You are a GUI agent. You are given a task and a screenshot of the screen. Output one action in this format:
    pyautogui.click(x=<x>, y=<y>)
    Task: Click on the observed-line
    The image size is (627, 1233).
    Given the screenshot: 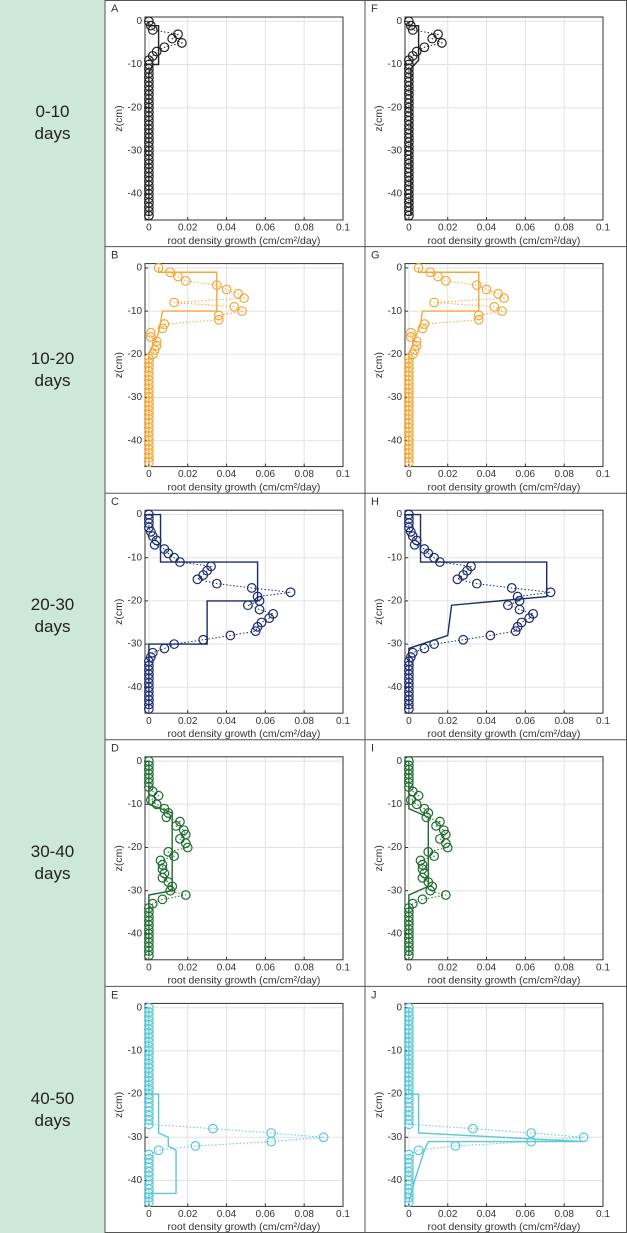 What is the action you would take?
    pyautogui.click(x=426, y=118)
    